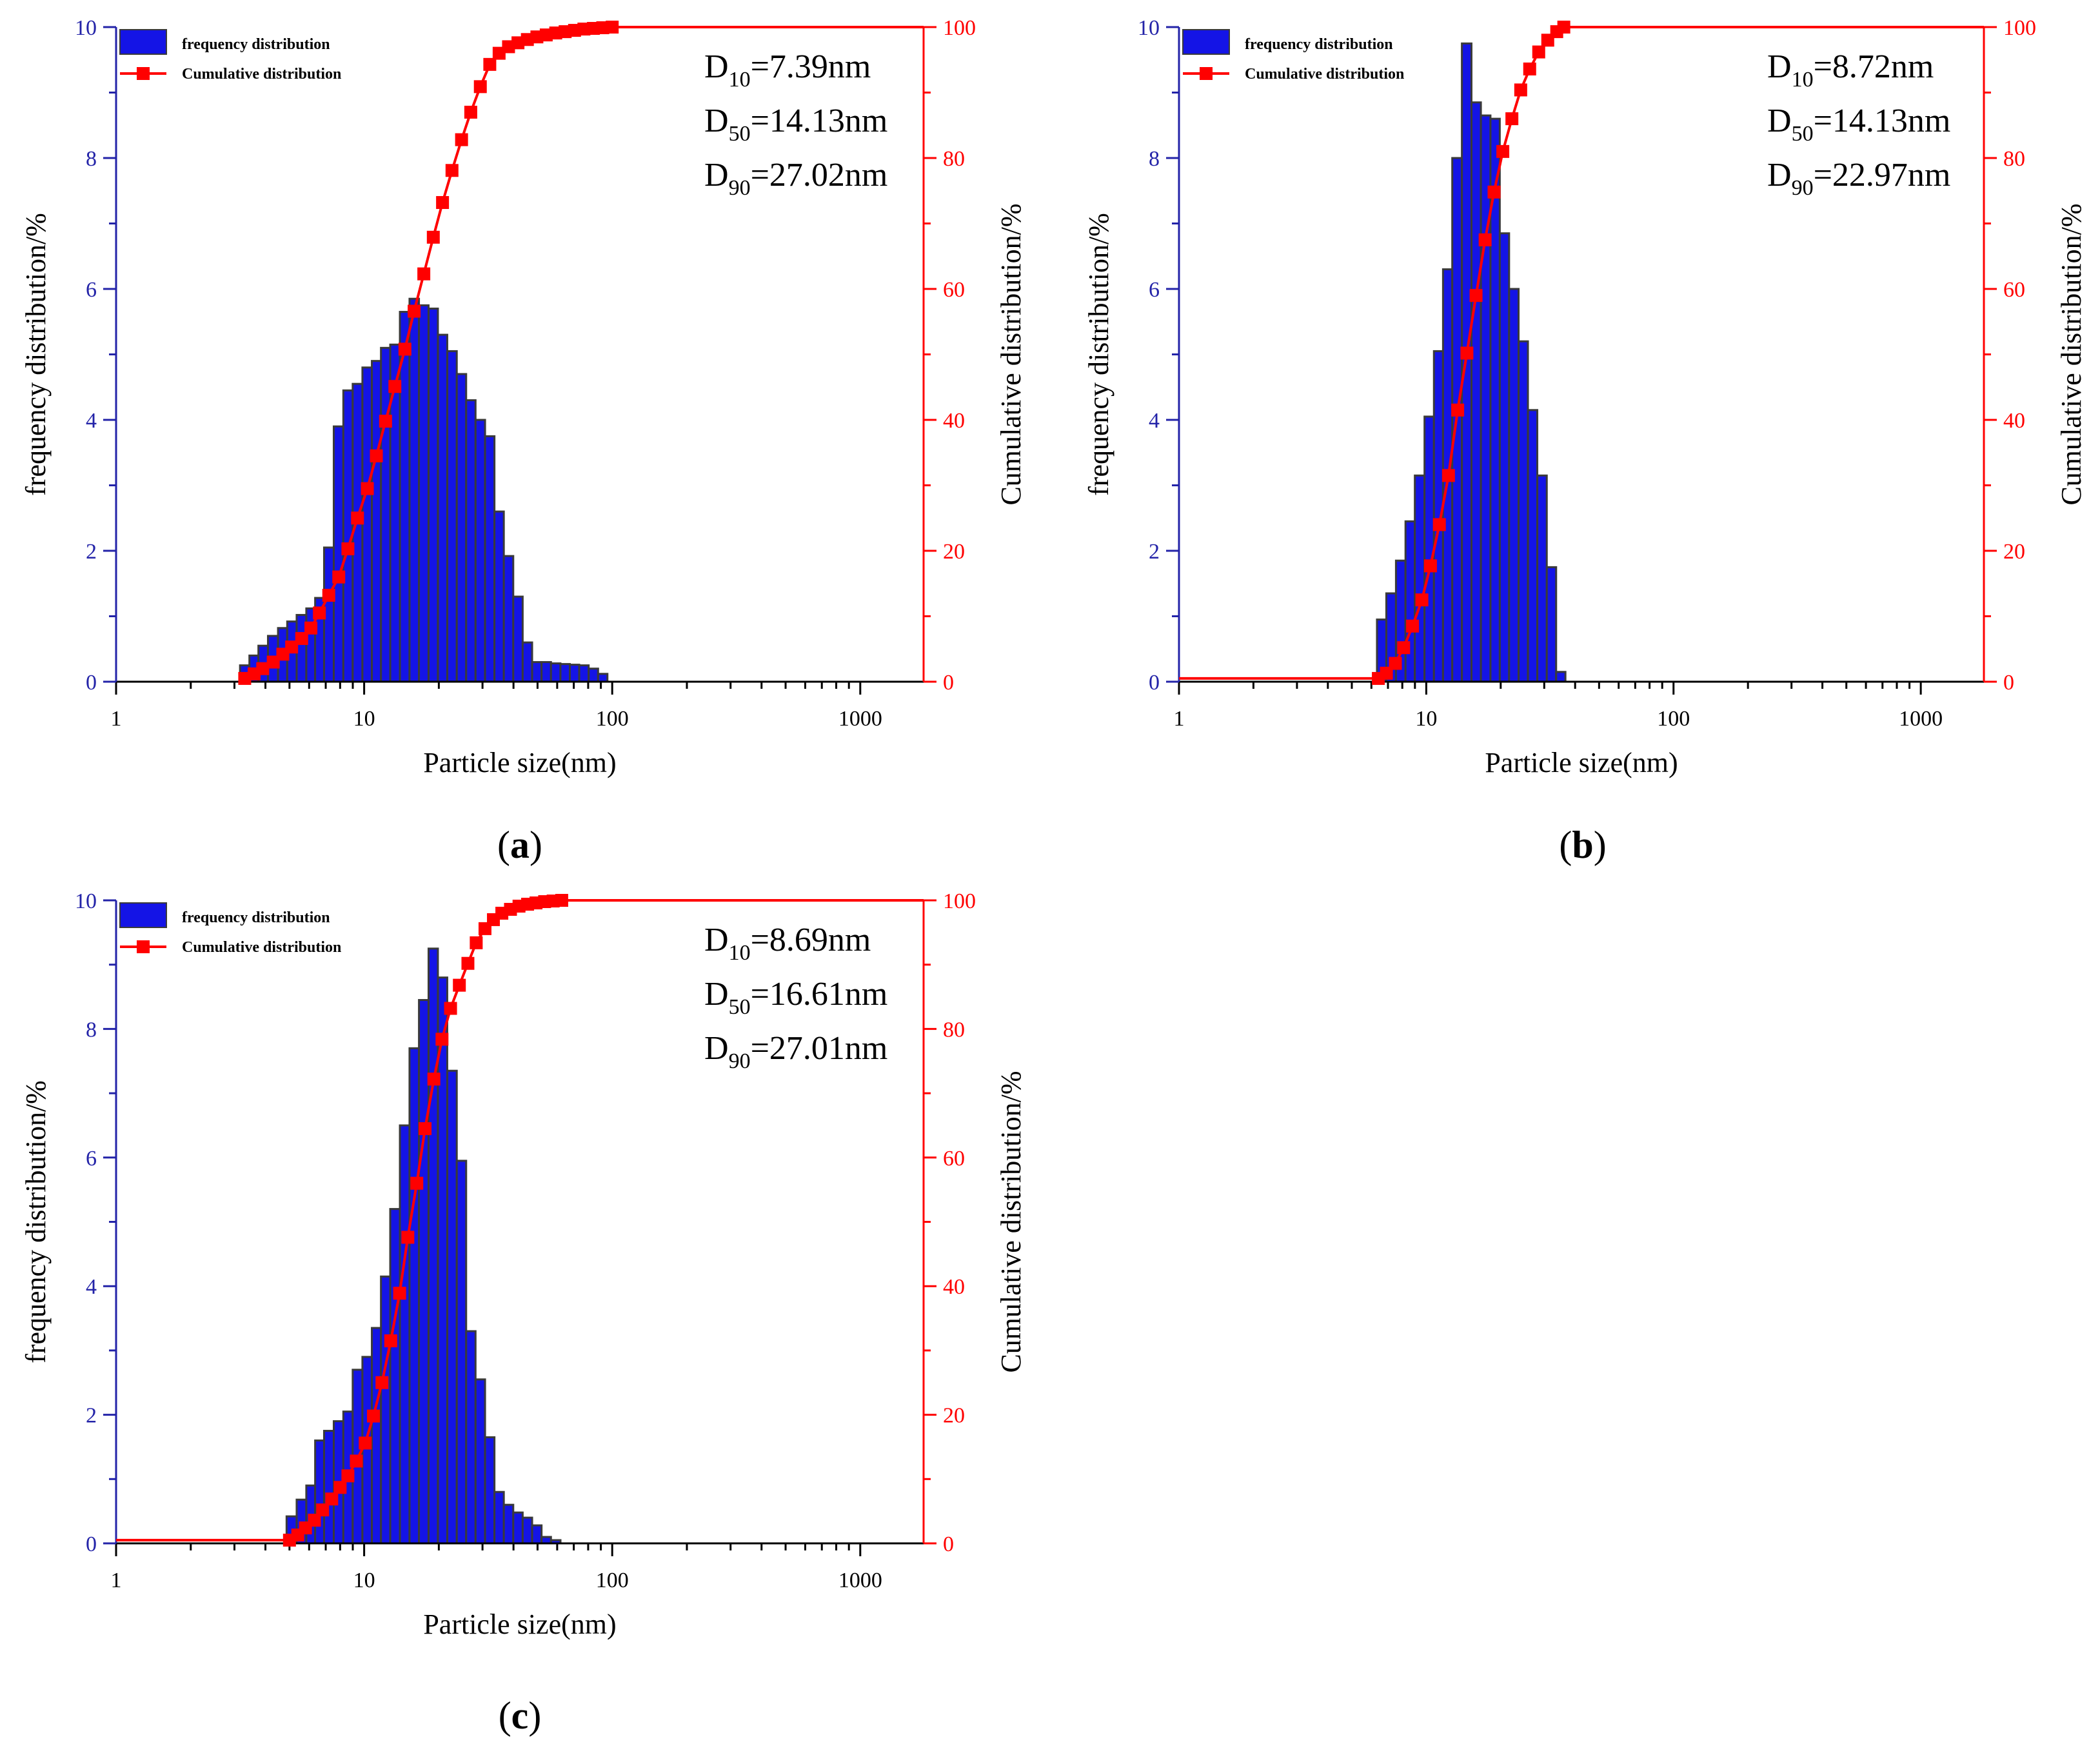 This screenshot has height=1742, width=2100. What do you see at coordinates (787, 70) in the screenshot?
I see `annotation-d10: D10=7.39nm` at bounding box center [787, 70].